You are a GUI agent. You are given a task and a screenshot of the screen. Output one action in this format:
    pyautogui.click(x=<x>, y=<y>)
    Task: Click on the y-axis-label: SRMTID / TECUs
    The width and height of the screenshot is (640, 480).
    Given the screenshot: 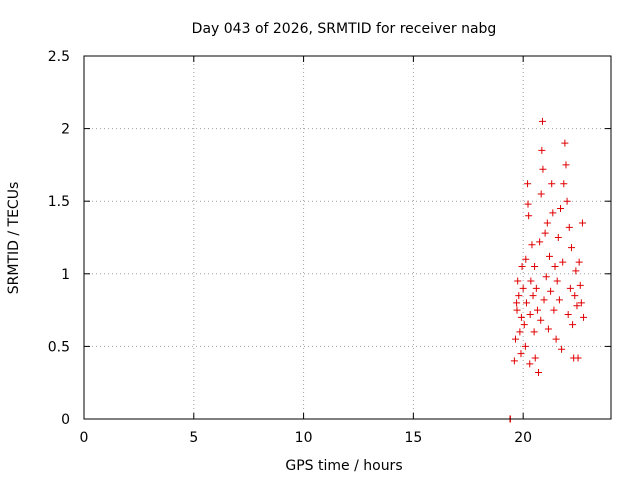 What is the action you would take?
    pyautogui.click(x=14, y=238)
    